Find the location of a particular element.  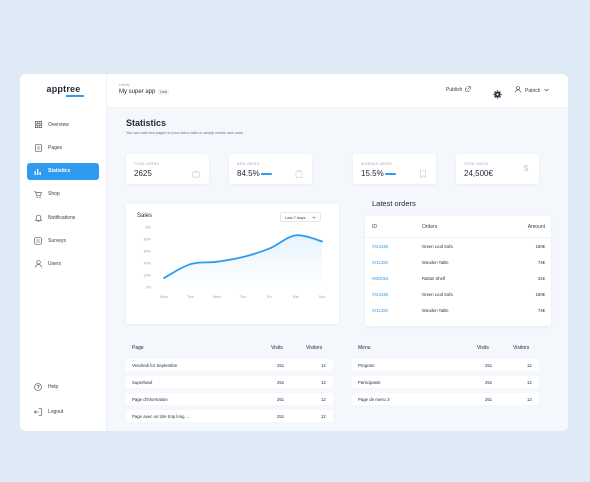

chart-title: Sales is located at coordinates (145, 216).